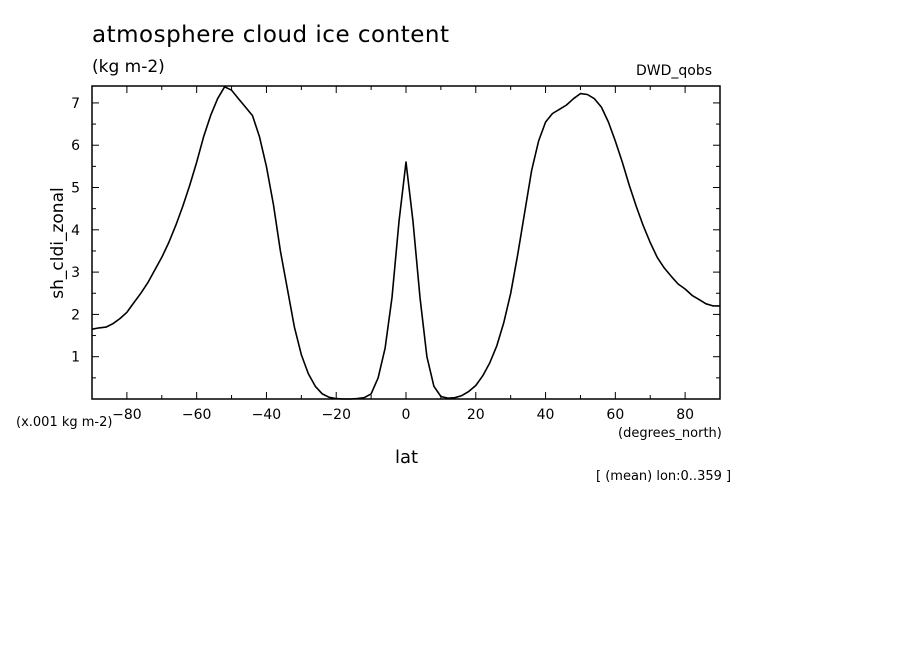 This screenshot has height=654, width=904. What do you see at coordinates (615, 415) in the screenshot?
I see `x-tick-label: 60` at bounding box center [615, 415].